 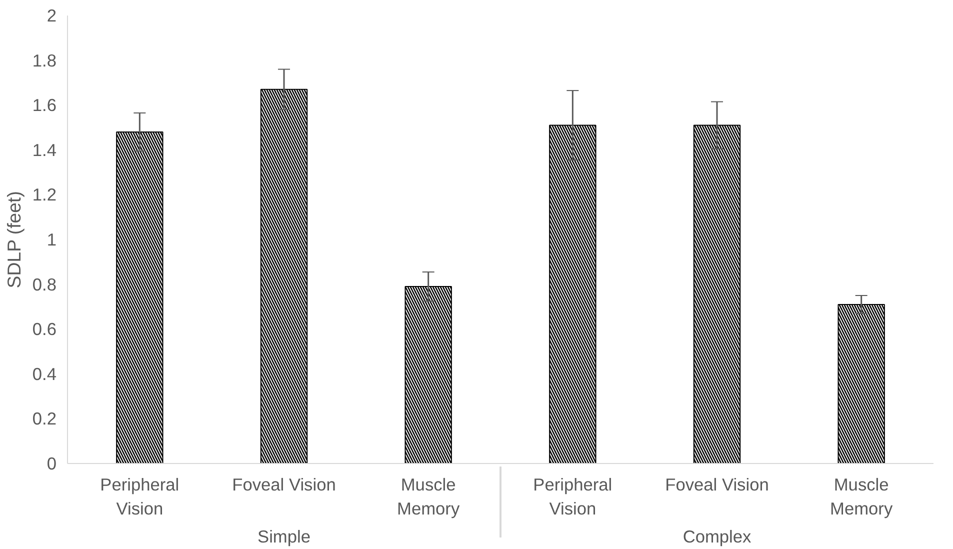 I want to click on y-tick-label: 0, so click(x=51, y=464).